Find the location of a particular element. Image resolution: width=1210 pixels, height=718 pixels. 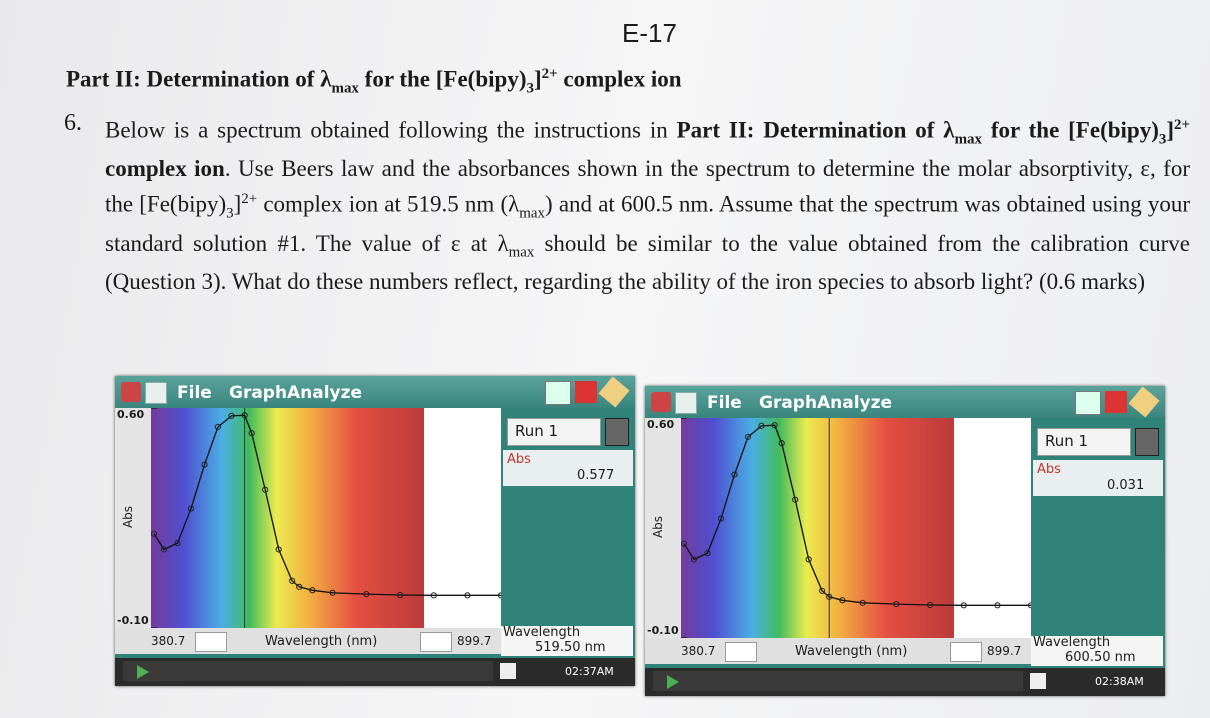

x-min-label: 380.7 is located at coordinates (168, 641).